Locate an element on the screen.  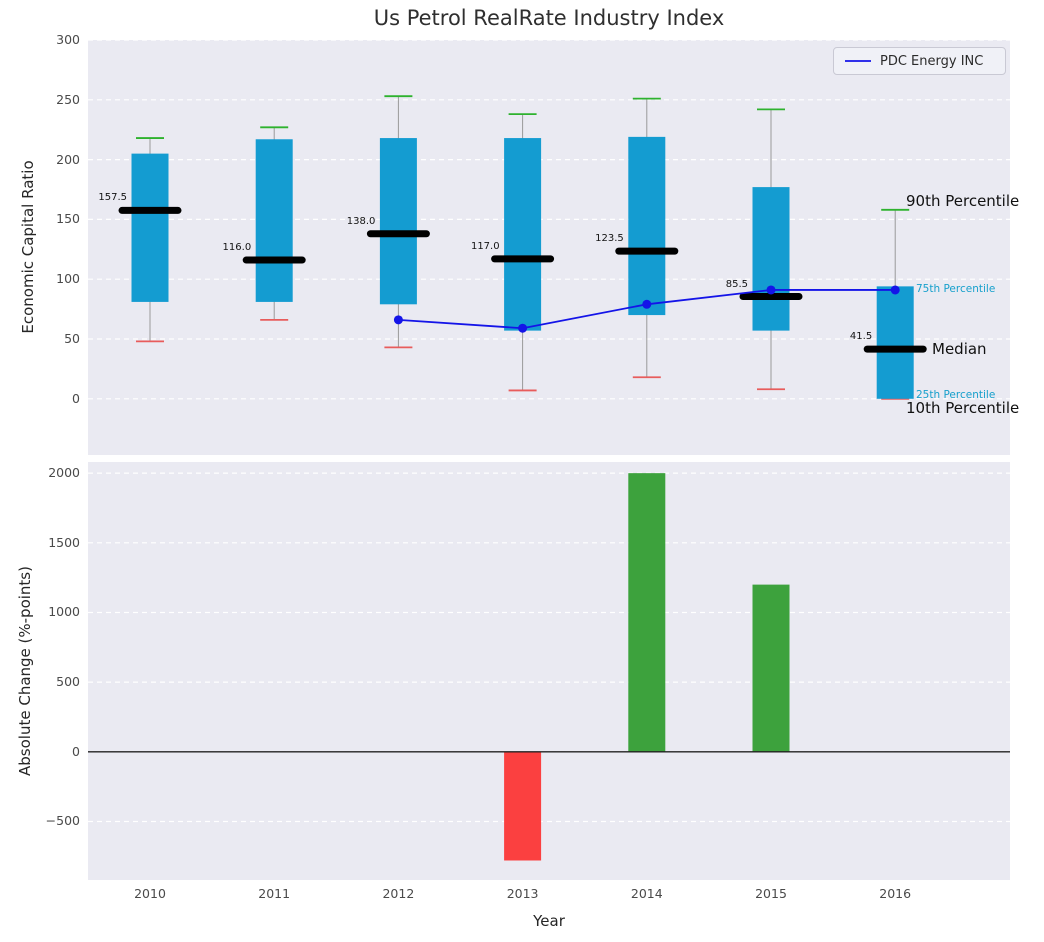
legend-label: PDC Energy INC is located at coordinates (932, 61).